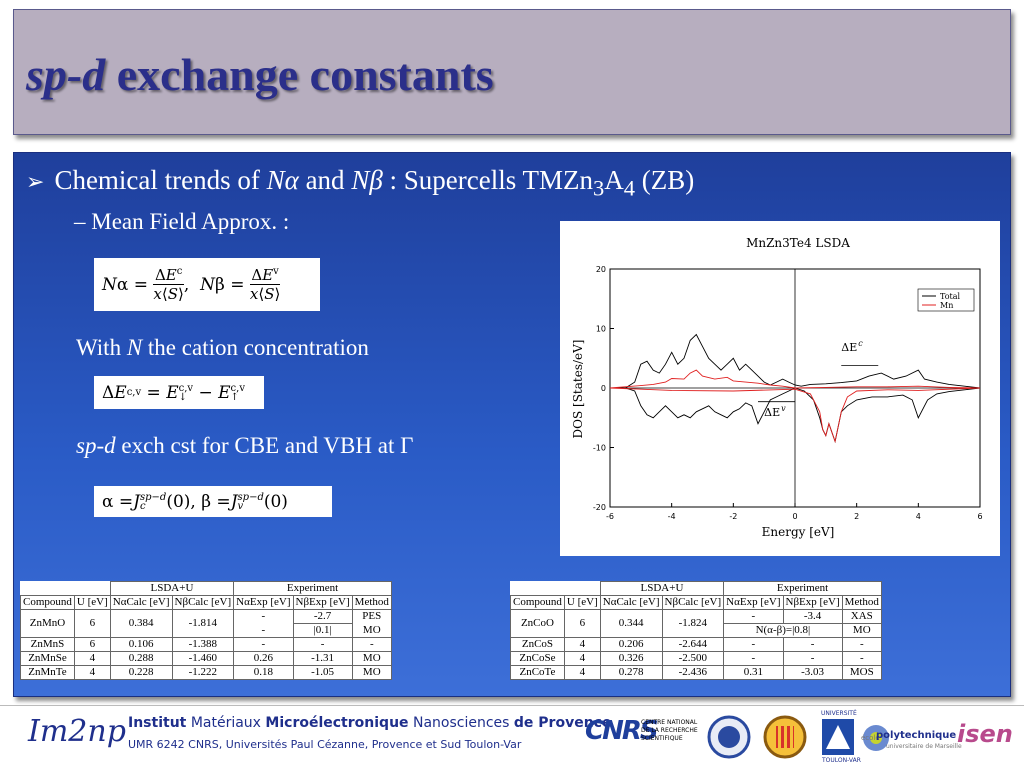  I want to click on y-tick-label: 0, so click(603, 388).